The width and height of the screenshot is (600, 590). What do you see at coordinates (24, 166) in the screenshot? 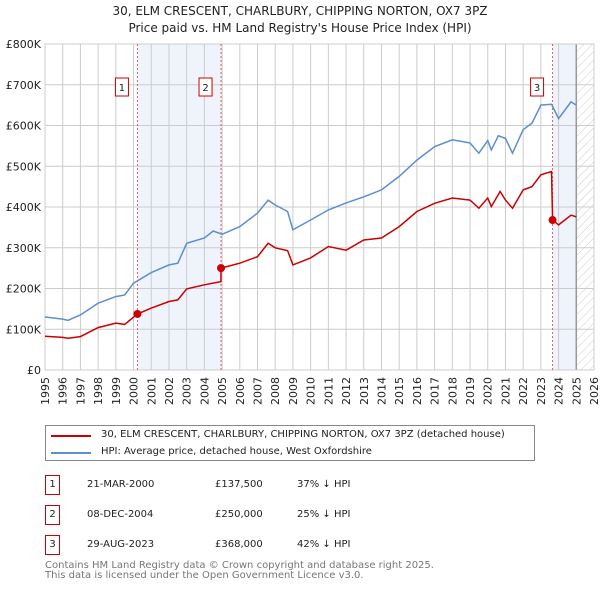
I see `y-tick-label: £500K` at bounding box center [24, 166].